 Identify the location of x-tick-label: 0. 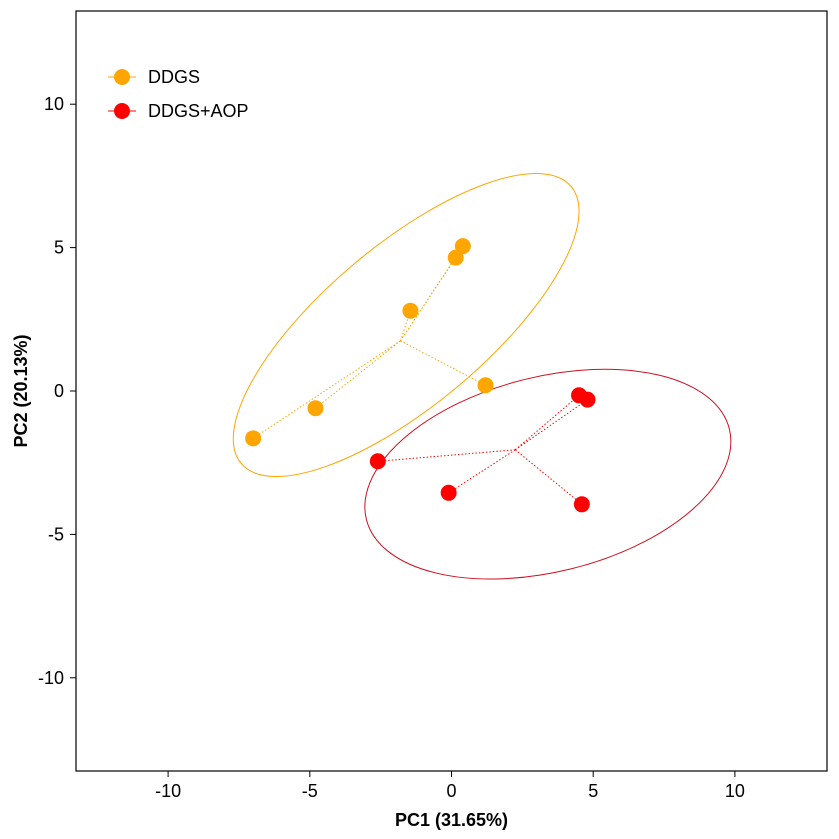
(451, 791).